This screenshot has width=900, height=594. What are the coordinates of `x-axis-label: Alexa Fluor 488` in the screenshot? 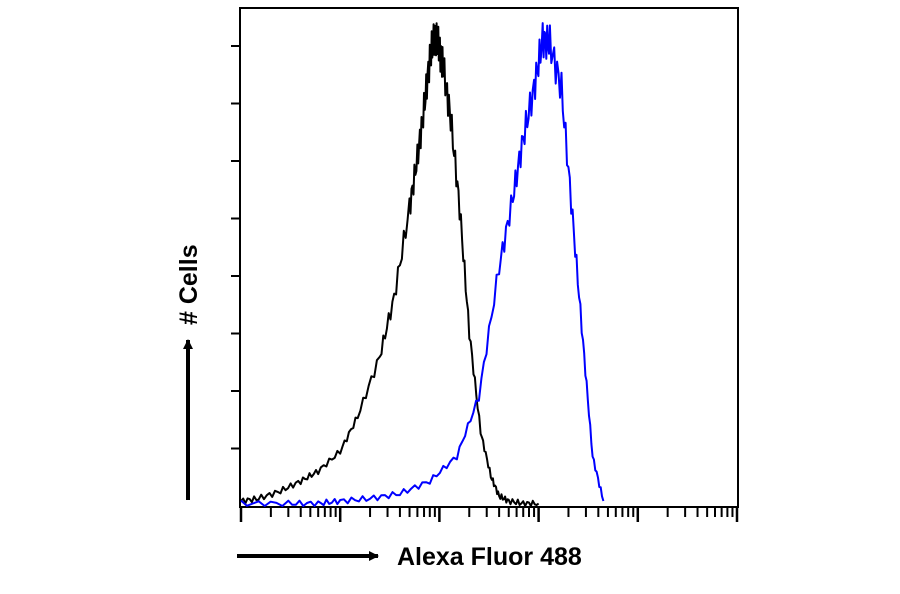 It's located at (489, 557).